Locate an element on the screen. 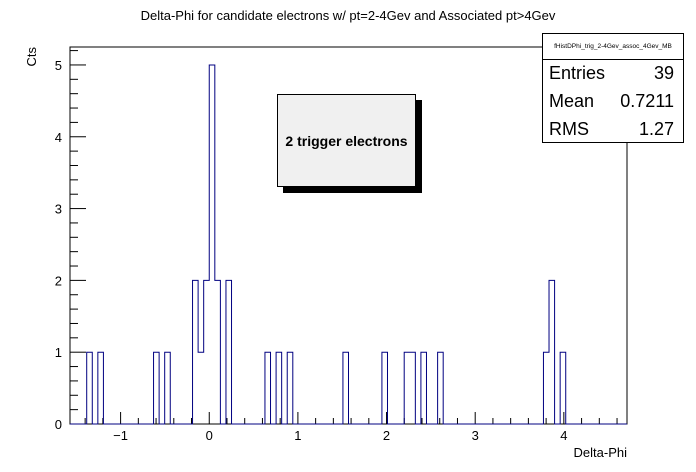  y-tick-label: 2 is located at coordinates (58, 280).